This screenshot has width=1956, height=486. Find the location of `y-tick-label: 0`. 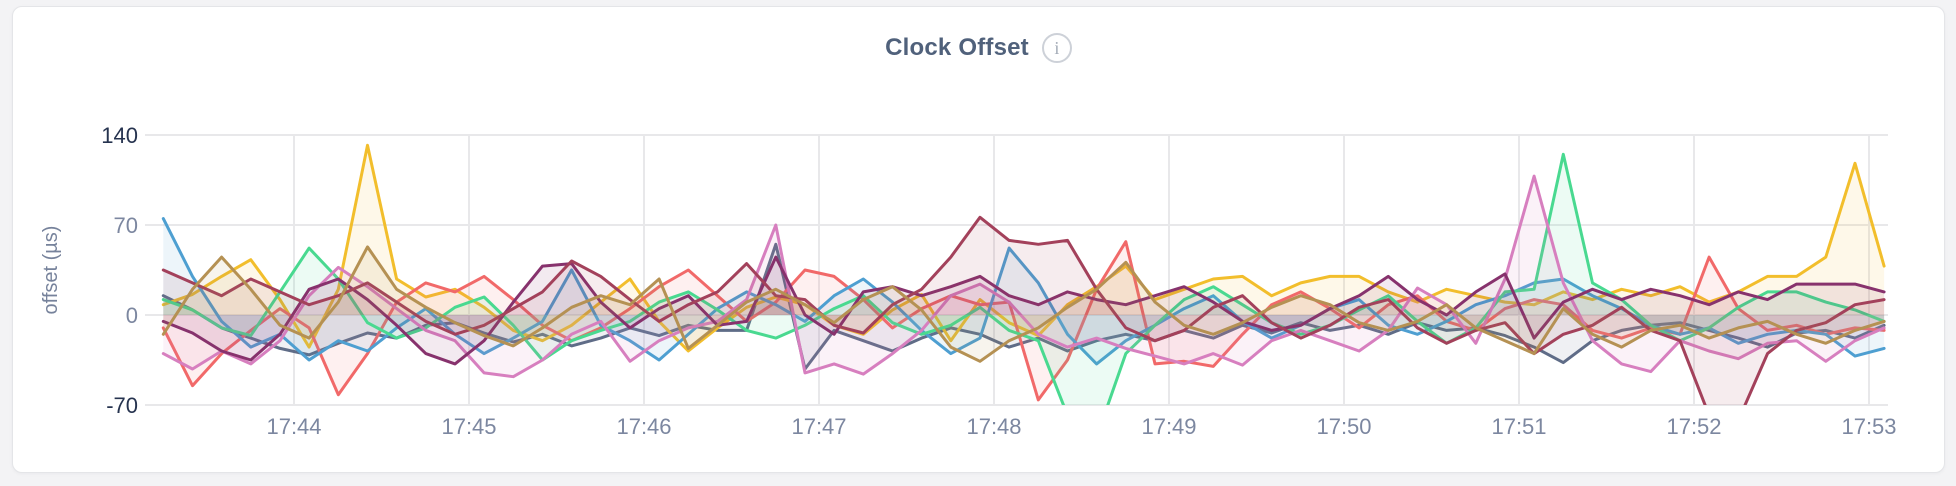

y-tick-label: 0 is located at coordinates (132, 315).